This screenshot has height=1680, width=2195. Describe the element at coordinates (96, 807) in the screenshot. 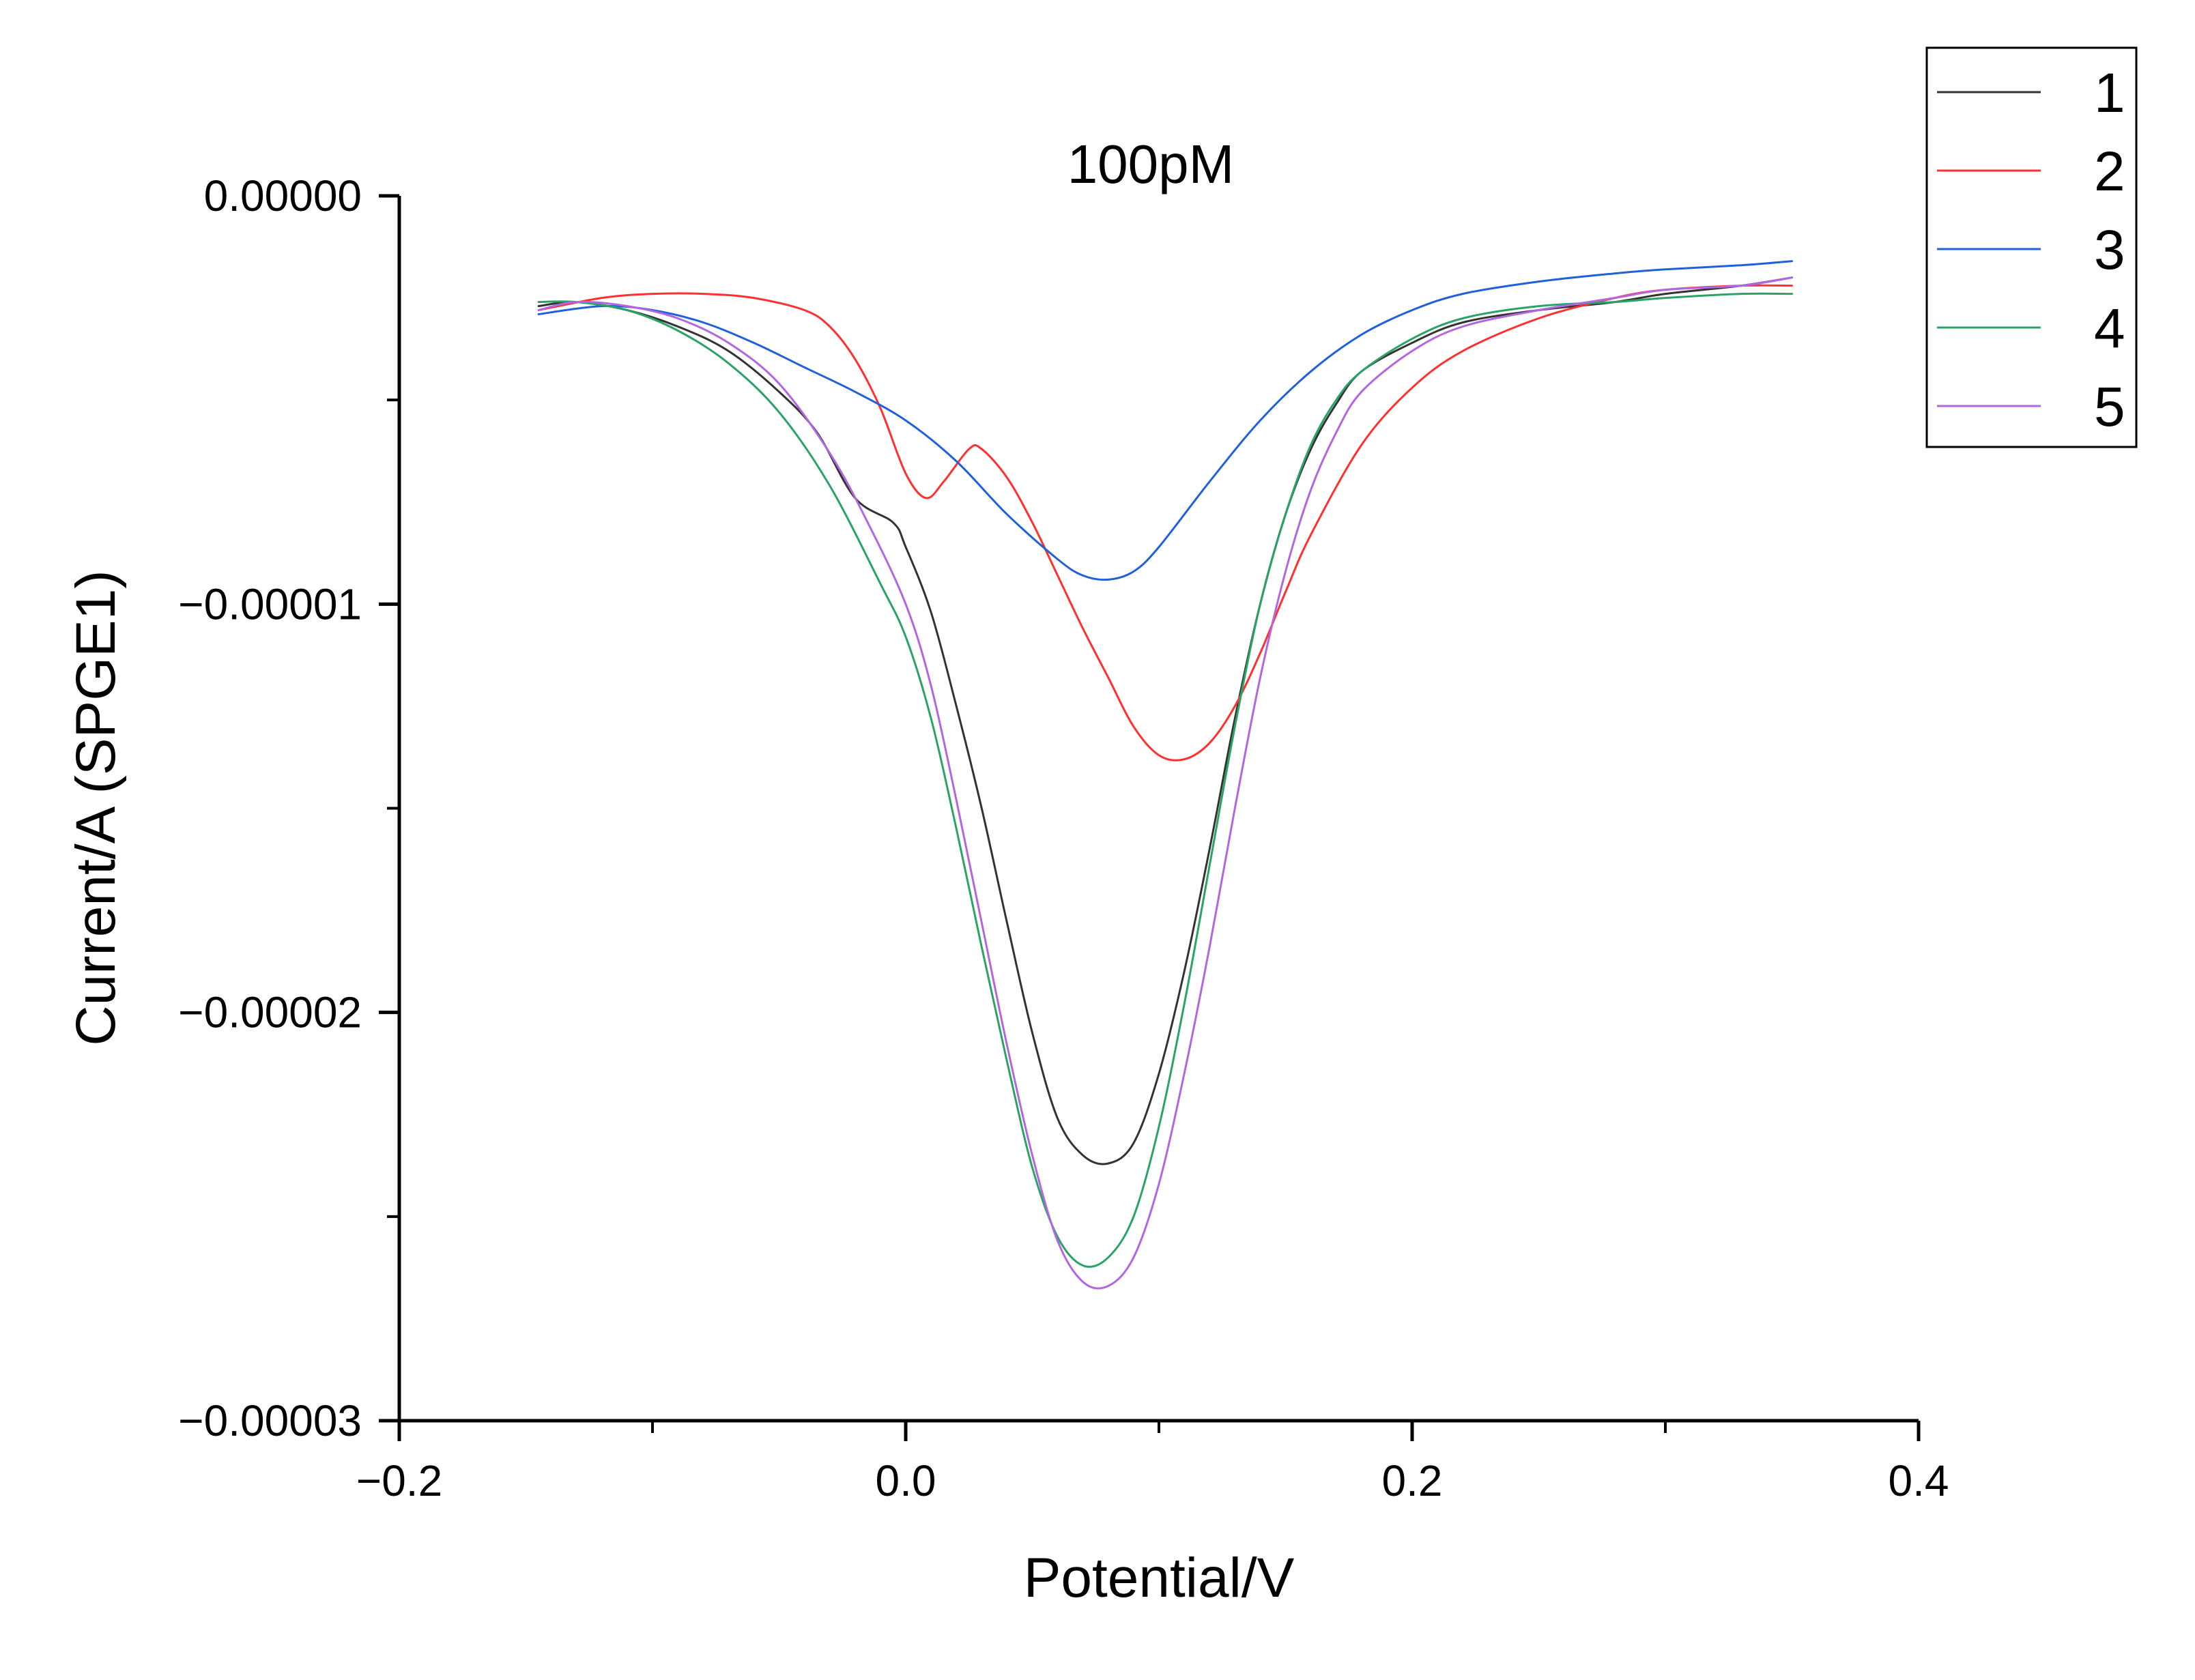

I see `y-axis-title: Current/A (SPGE1)` at that location.